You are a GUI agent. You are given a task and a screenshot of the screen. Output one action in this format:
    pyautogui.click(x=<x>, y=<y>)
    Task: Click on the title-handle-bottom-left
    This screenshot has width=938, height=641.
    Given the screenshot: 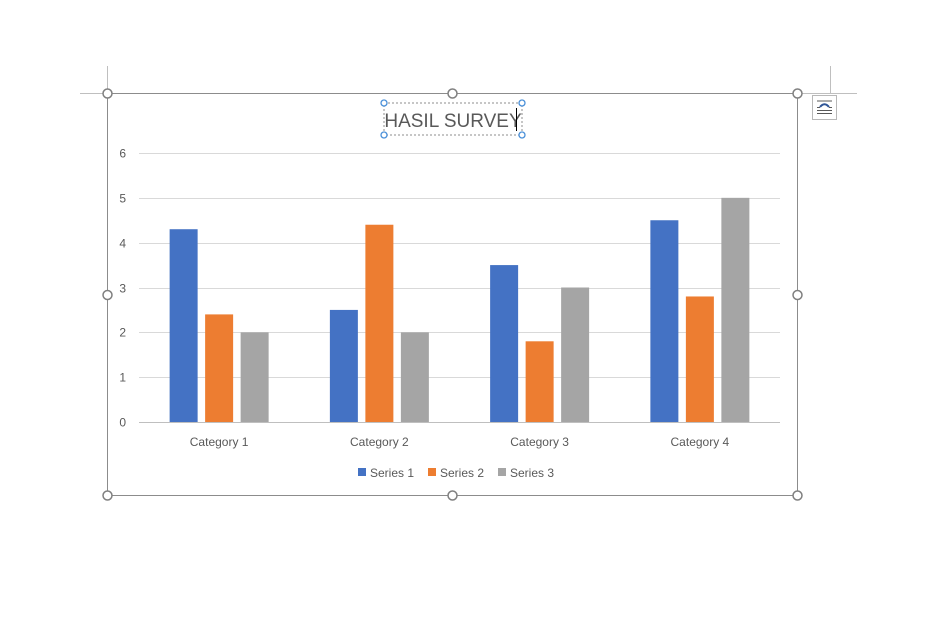 What is the action you would take?
    pyautogui.click(x=384, y=135)
    